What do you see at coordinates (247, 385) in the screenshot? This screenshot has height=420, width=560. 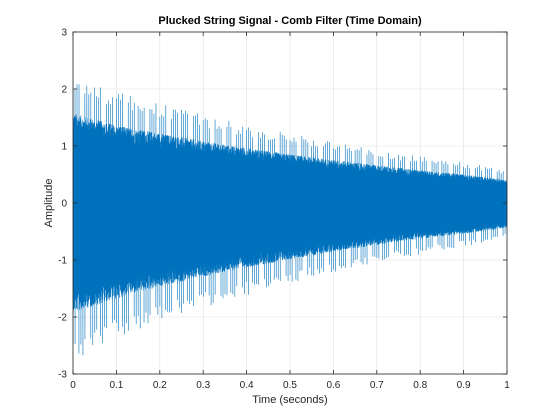 I see `x-tick-label: 0.4` at bounding box center [247, 385].